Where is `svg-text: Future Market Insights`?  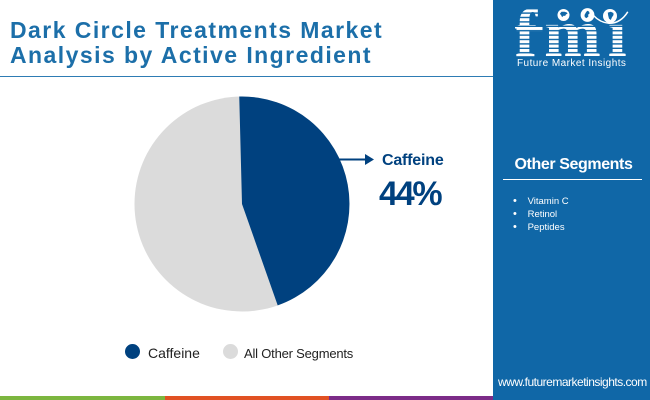
svg-text: Future Market Insights is located at coordinates (571, 63).